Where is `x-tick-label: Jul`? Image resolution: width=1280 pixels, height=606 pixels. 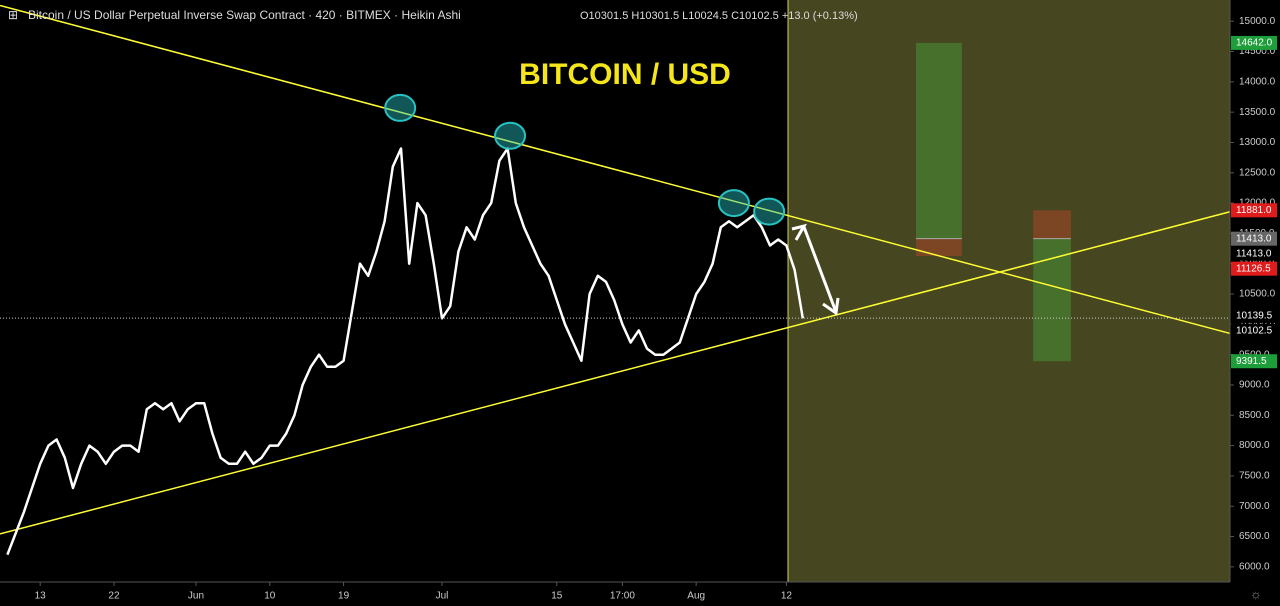 x-tick-label: Jul is located at coordinates (442, 596).